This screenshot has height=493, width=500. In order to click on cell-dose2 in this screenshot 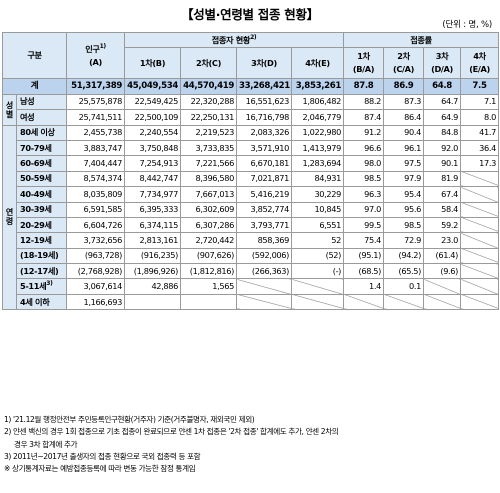, I will do `click(208, 302)`.